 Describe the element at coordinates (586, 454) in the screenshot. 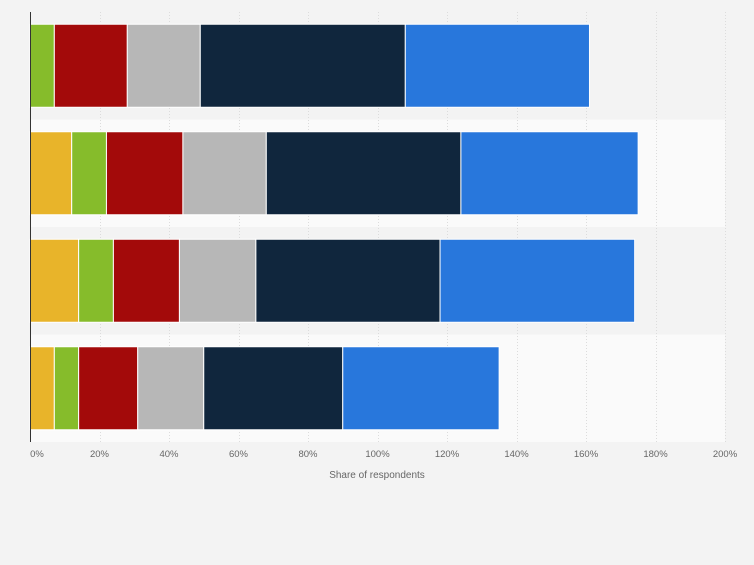

I see `x-tick-label: 160%` at that location.